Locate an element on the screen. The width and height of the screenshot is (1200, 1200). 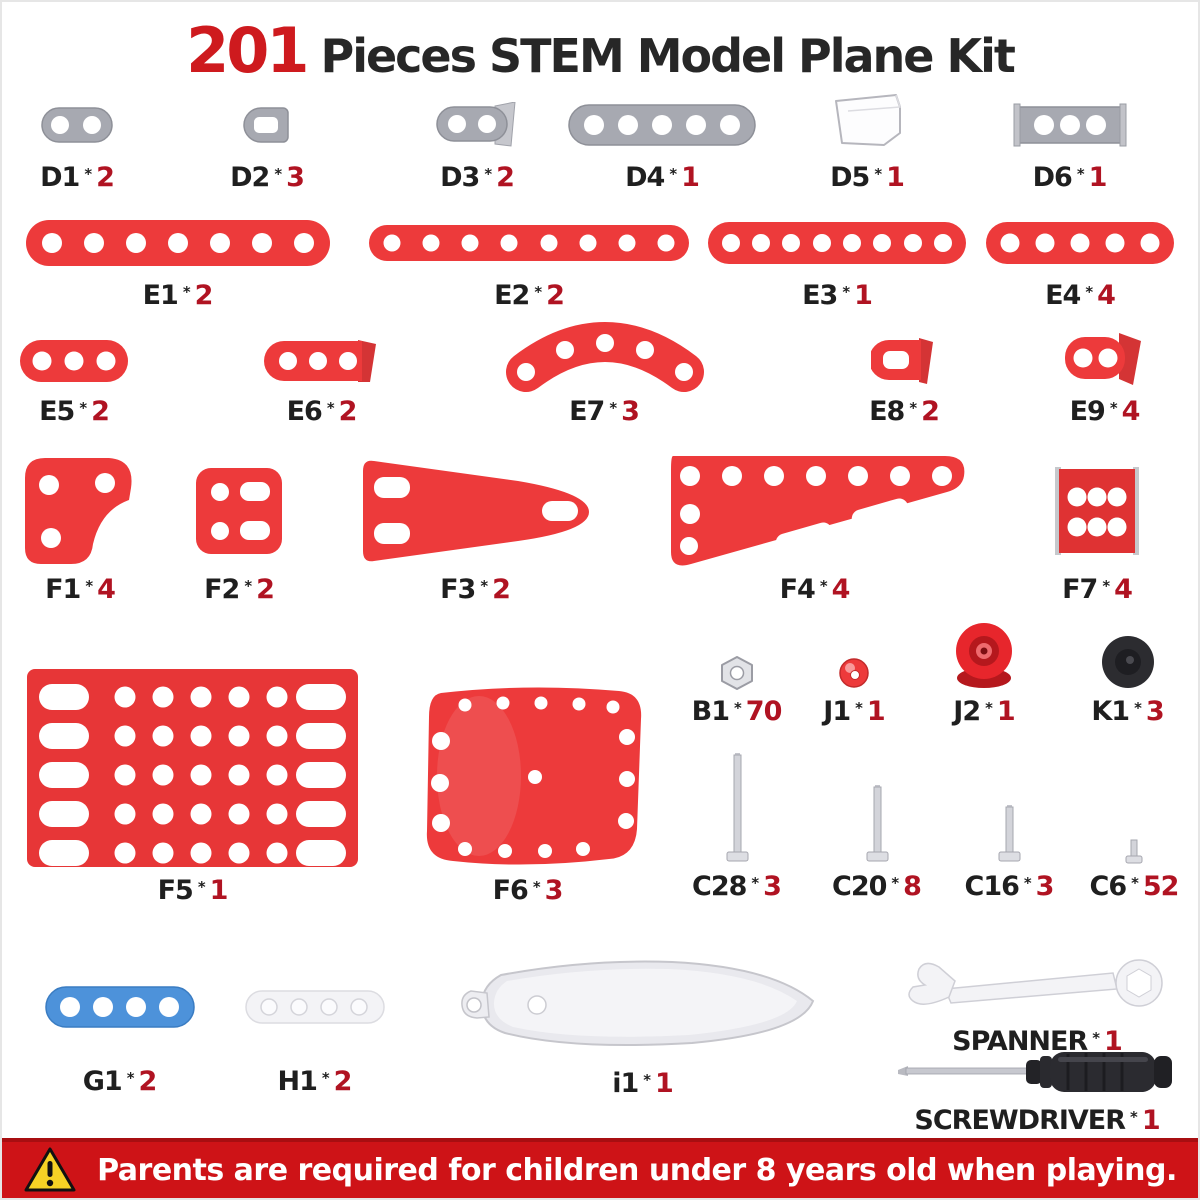
spanner-icon is located at coordinates (1037, 986).